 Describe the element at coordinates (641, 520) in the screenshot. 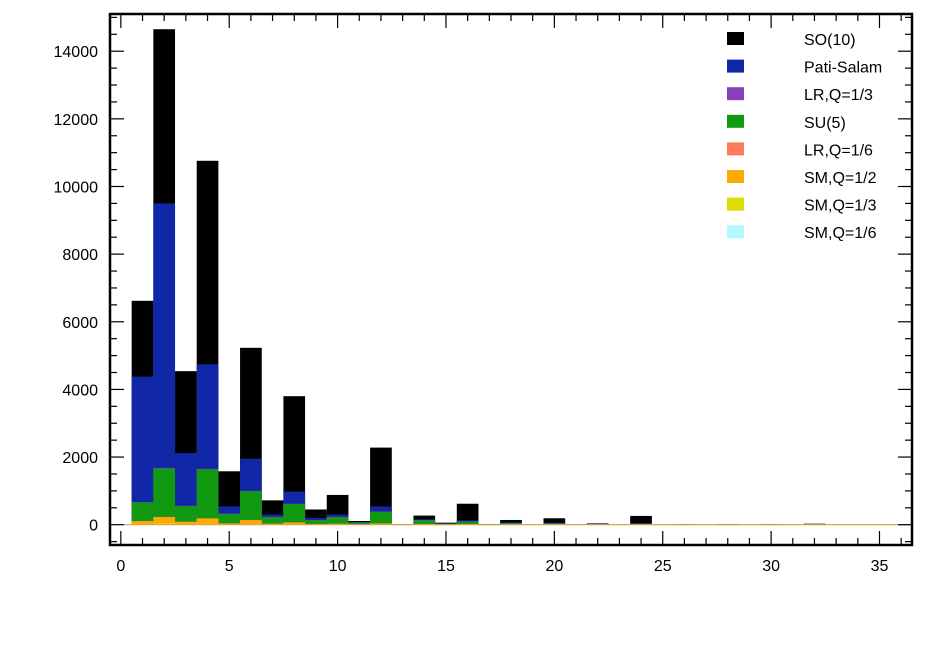

I see `bar-so-10--bin-24` at that location.